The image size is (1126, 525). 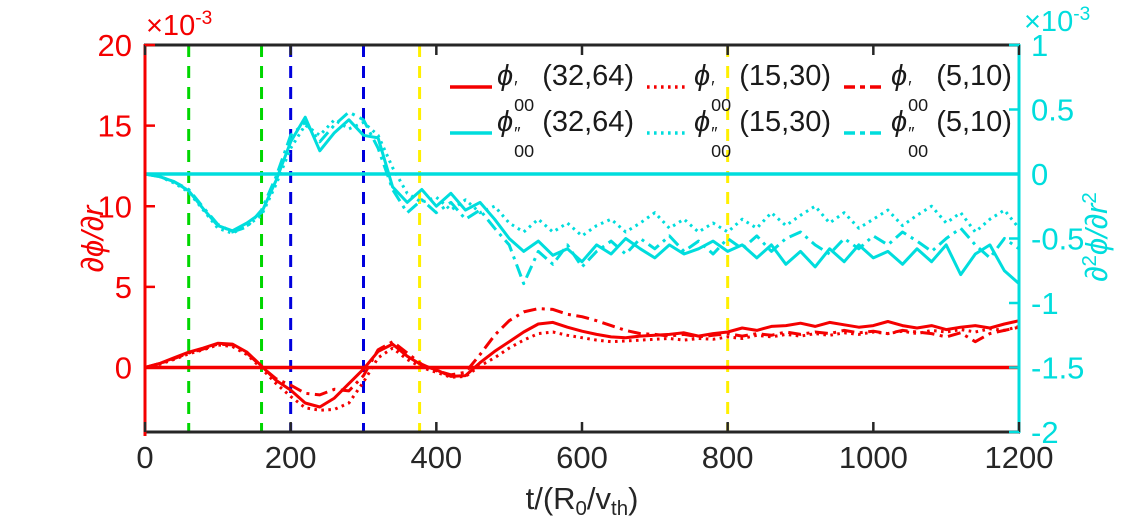 I want to click on text-part: ϕ/∂r, so click(x=1096, y=229).